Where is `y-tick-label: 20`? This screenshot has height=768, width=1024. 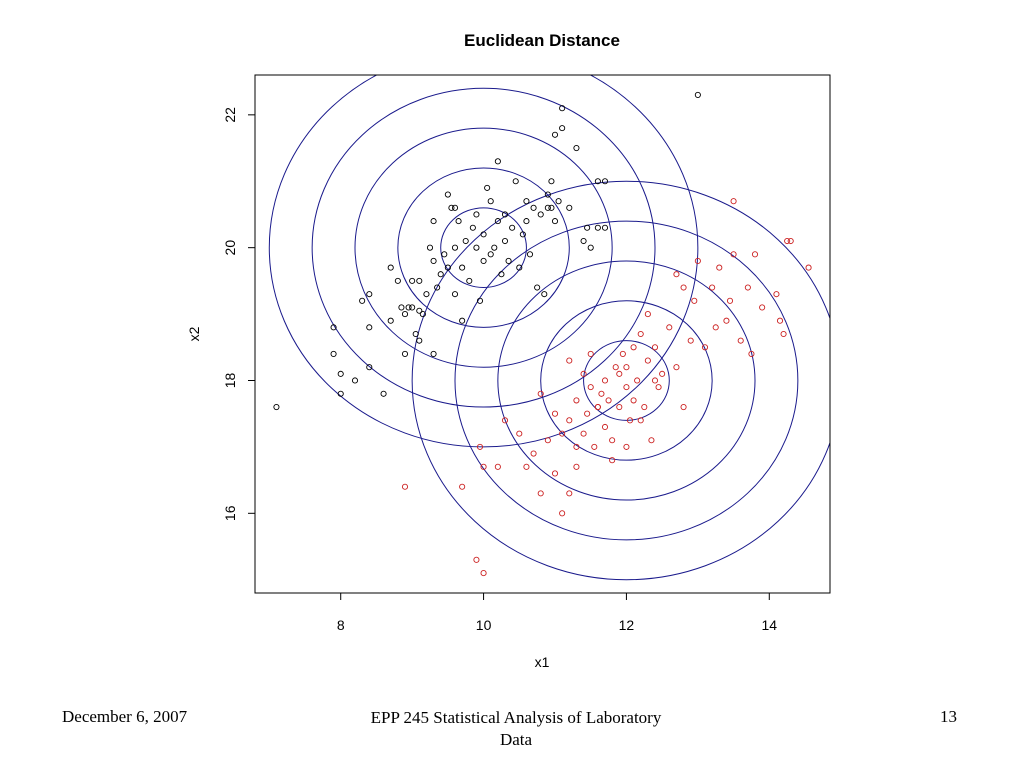 y-tick-label: 20 is located at coordinates (230, 248).